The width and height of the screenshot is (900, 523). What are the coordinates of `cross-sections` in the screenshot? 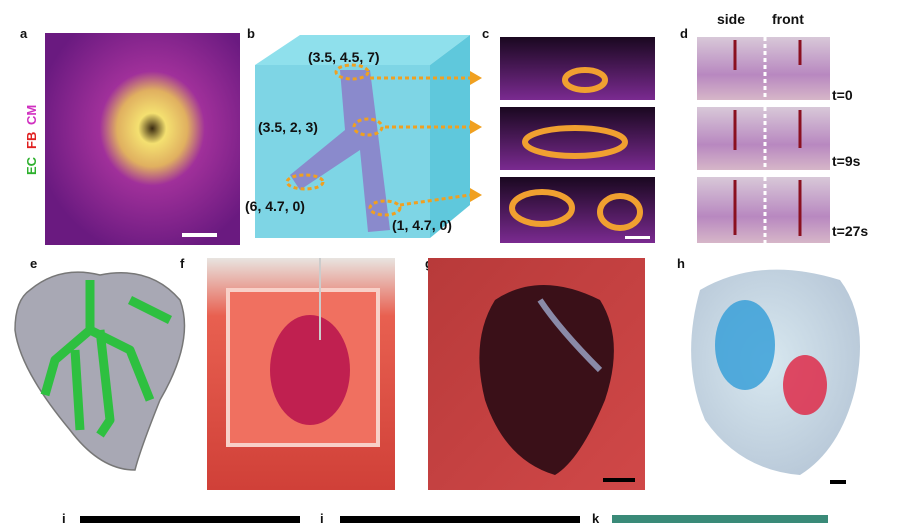 It's located at (577, 140).